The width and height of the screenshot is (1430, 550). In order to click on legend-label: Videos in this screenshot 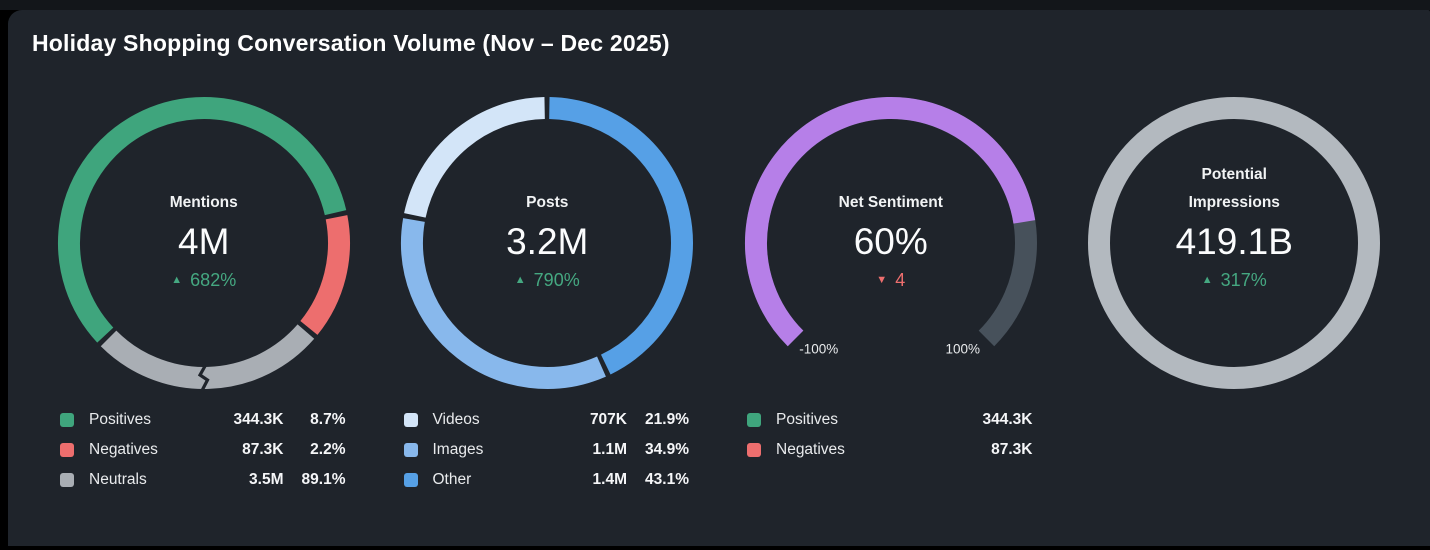, I will do `click(456, 419)`.